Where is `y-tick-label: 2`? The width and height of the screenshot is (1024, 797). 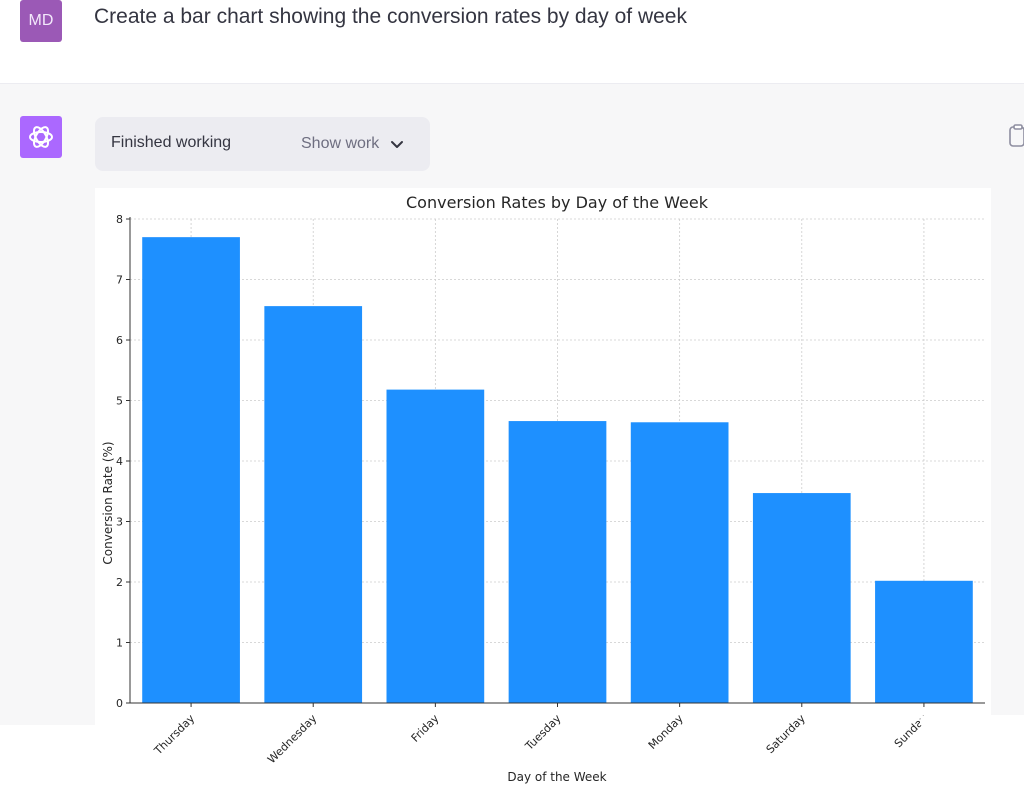 y-tick-label: 2 is located at coordinates (119, 582).